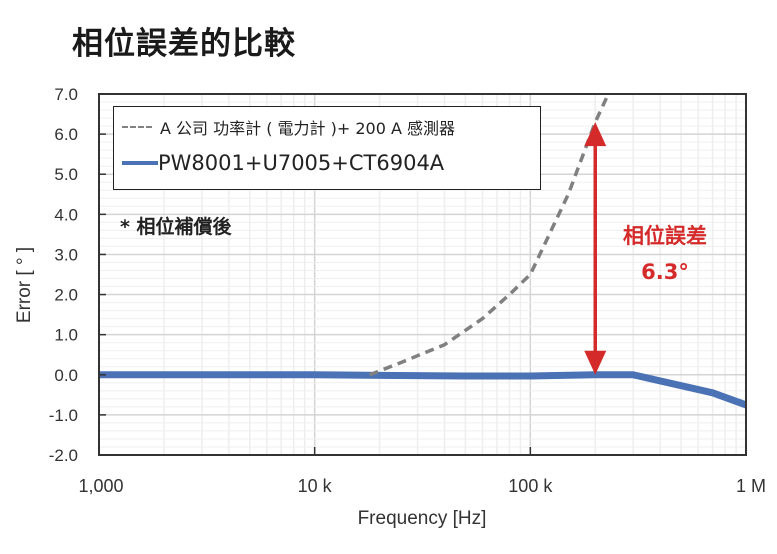 The width and height of the screenshot is (777, 554). Describe the element at coordinates (665, 236) in the screenshot. I see `annotation-label: 相位誤差` at that location.